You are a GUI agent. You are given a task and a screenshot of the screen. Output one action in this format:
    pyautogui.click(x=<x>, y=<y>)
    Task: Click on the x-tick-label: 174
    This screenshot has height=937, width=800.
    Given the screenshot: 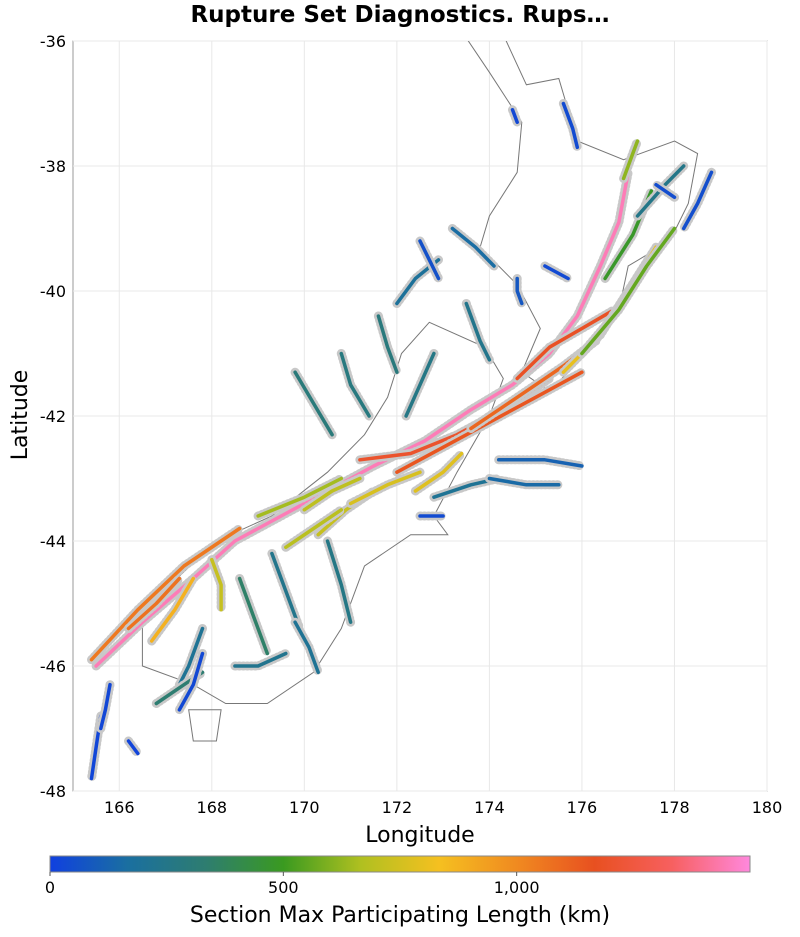 What is the action you would take?
    pyautogui.click(x=489, y=807)
    